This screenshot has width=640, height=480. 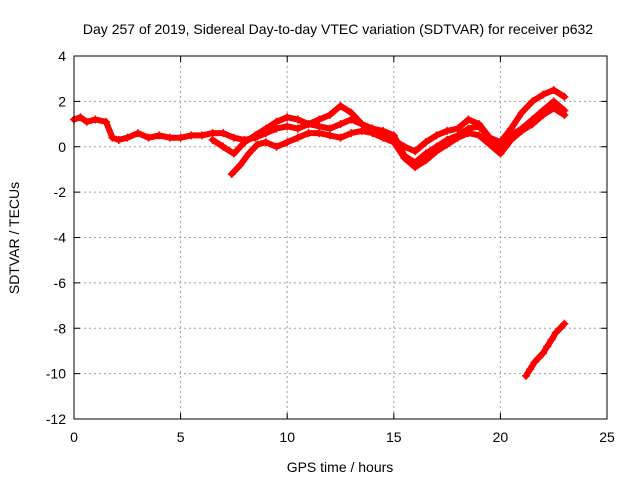 I want to click on y-tick-label: 2, so click(x=62, y=101).